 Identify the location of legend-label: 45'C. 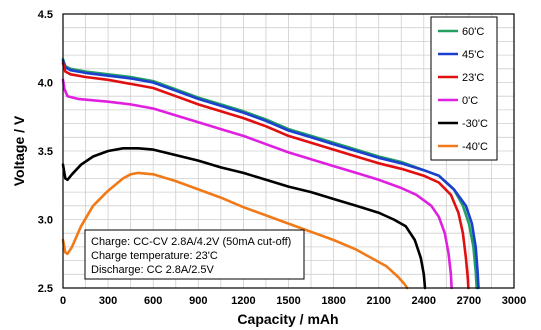
(473, 55).